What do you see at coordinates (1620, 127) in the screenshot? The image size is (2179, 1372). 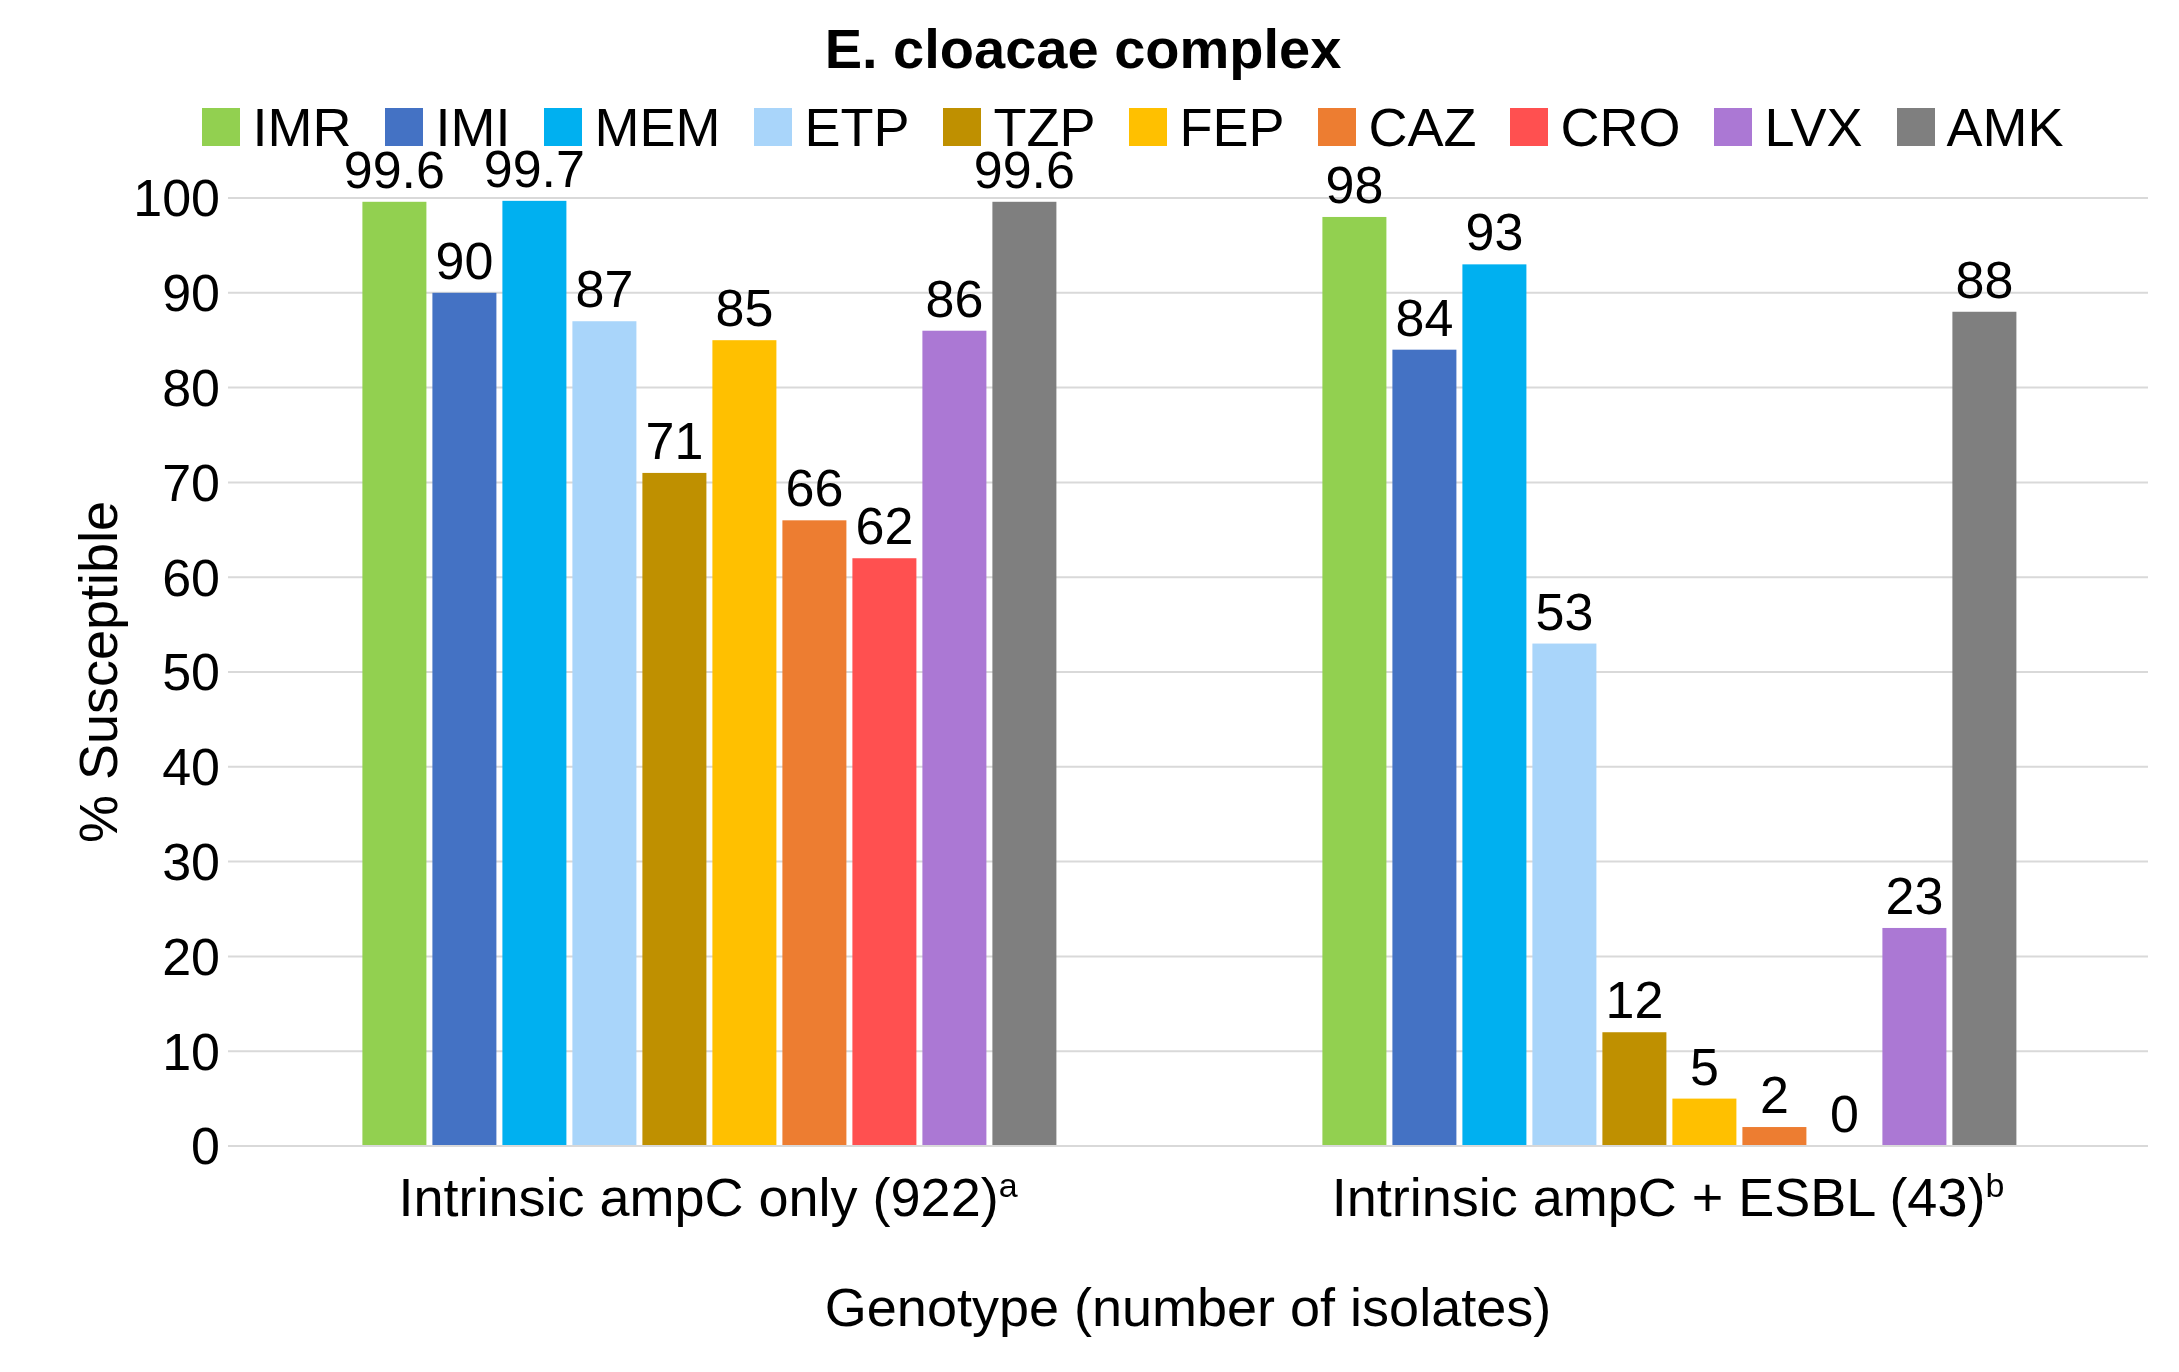 I see `legend-label: CRO` at bounding box center [1620, 127].